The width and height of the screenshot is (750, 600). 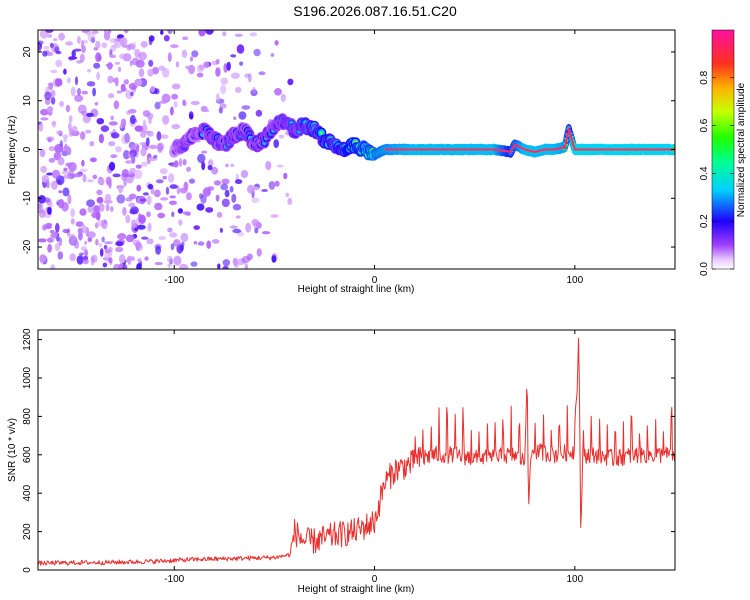 I want to click on y-tick-label: 1000, so click(x=27, y=377).